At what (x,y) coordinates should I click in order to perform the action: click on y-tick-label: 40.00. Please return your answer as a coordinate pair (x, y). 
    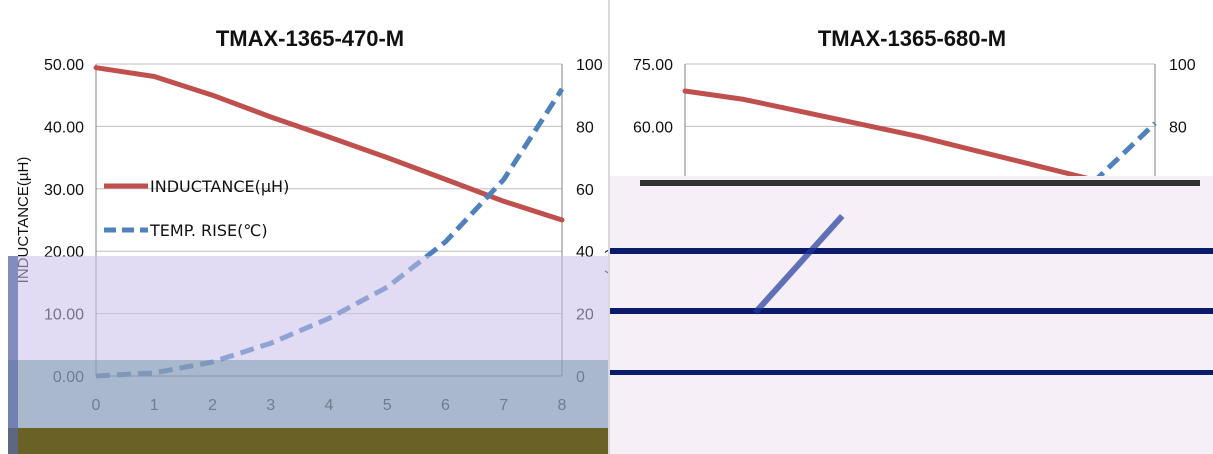
    Looking at the image, I should click on (64, 127).